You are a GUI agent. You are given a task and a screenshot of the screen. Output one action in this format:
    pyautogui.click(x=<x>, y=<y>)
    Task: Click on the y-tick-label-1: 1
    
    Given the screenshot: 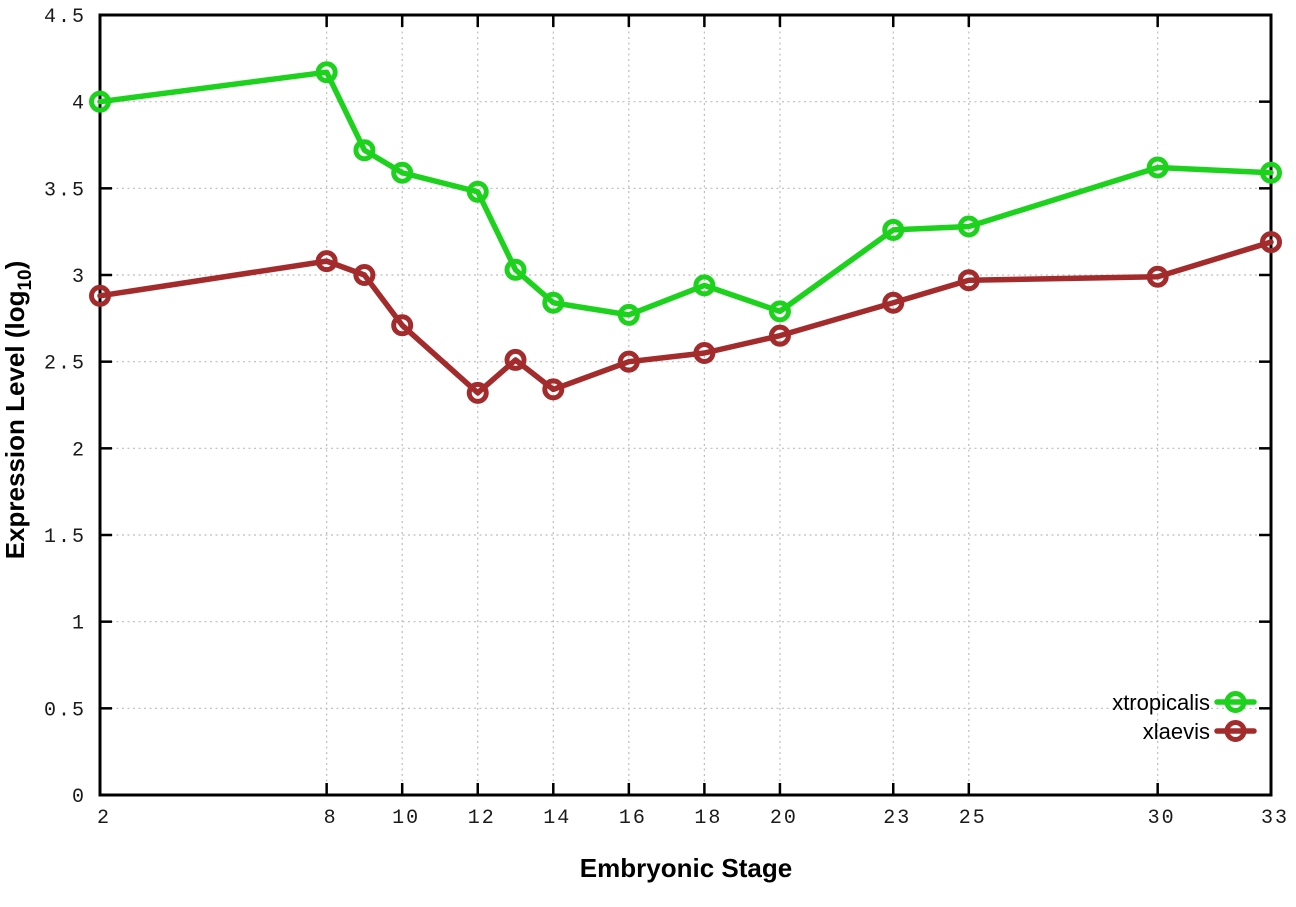 What is the action you would take?
    pyautogui.click(x=79, y=624)
    